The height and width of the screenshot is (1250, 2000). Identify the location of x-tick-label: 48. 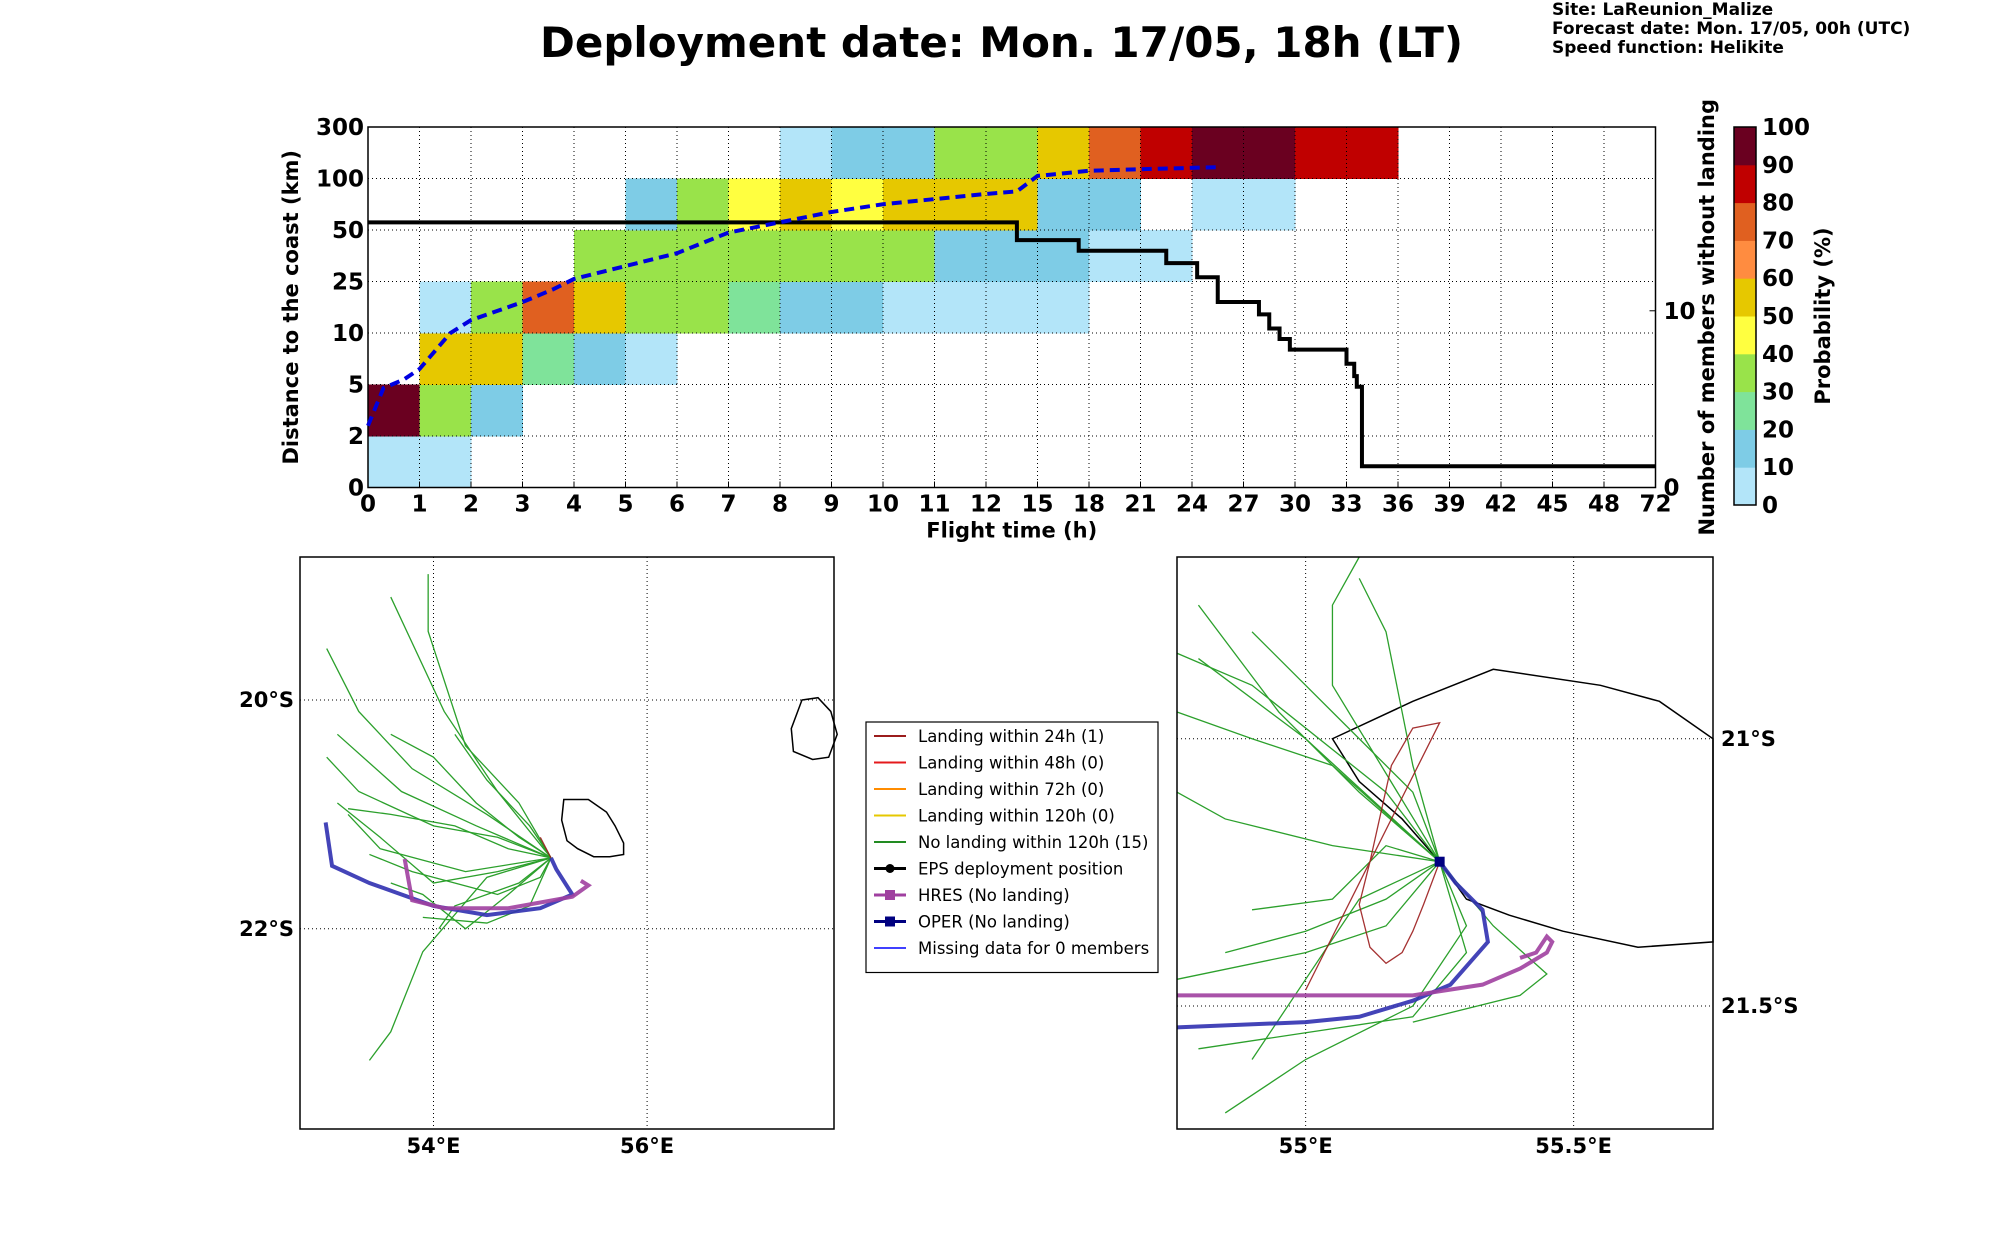
(1604, 505).